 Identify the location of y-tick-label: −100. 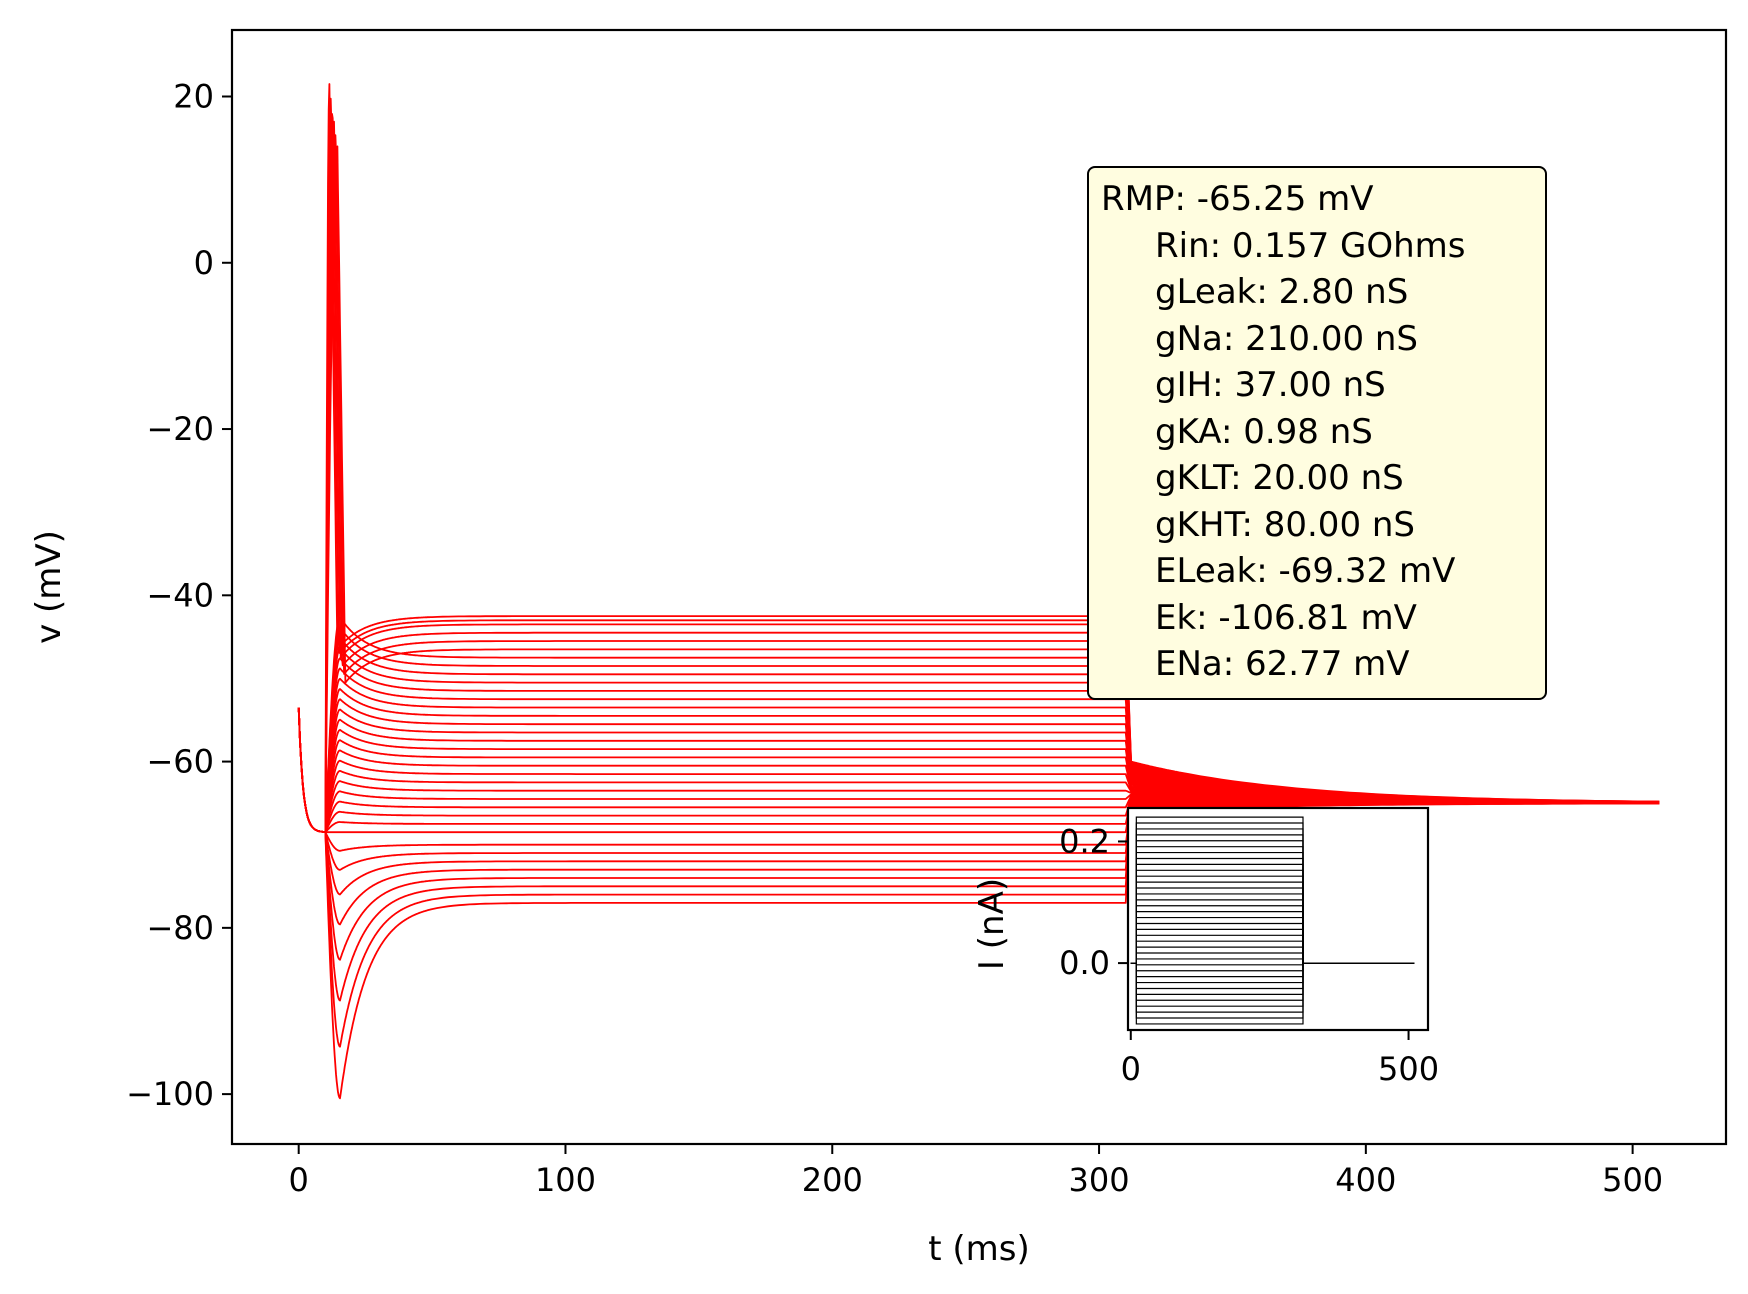
(170, 1094).